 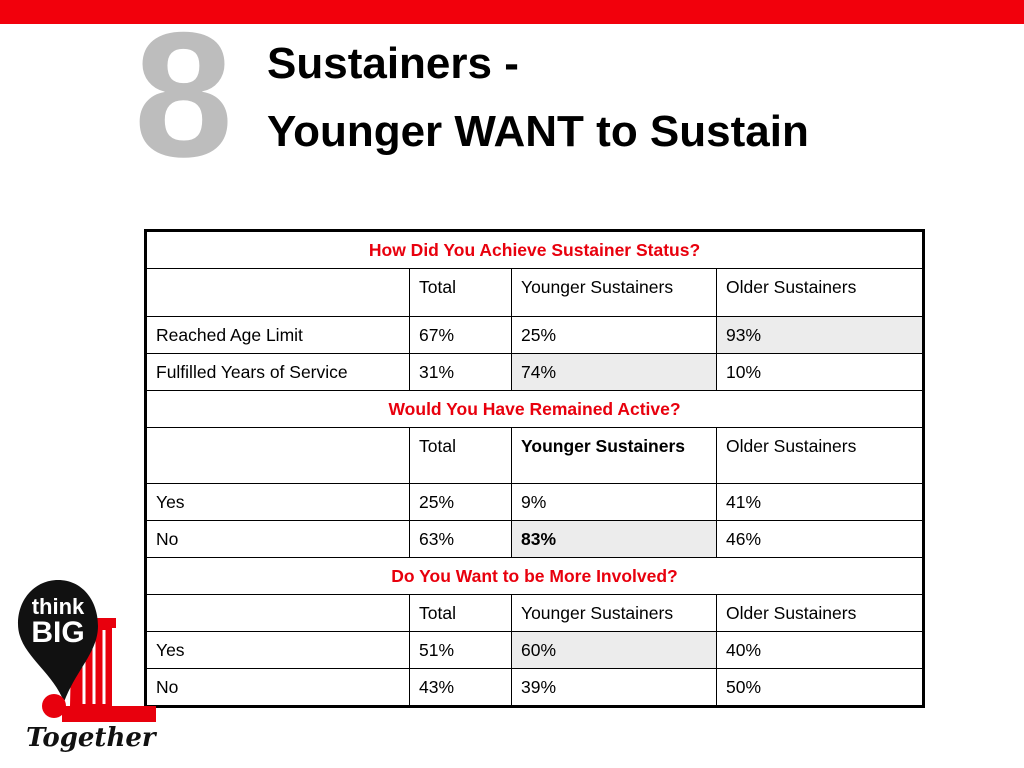 What do you see at coordinates (277, 335) in the screenshot?
I see `row-label: Reached Age Limit` at bounding box center [277, 335].